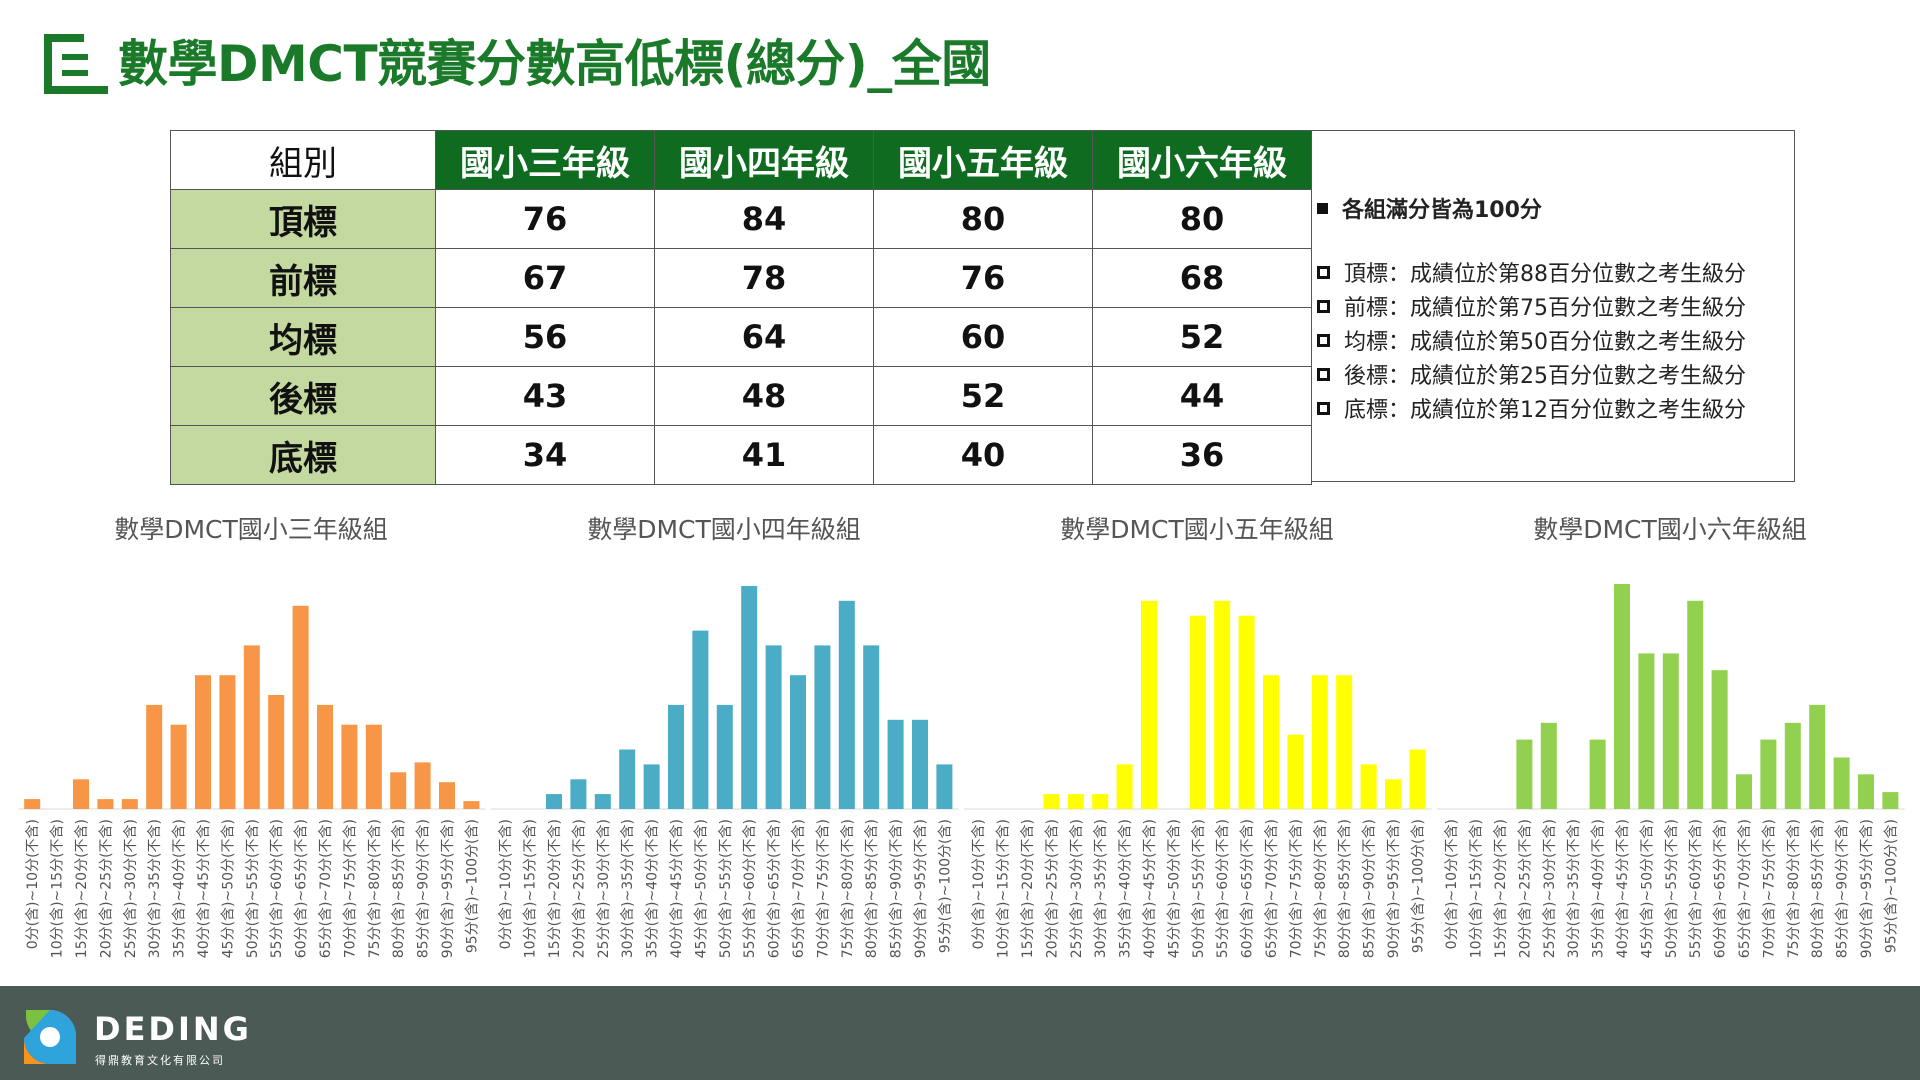  I want to click on table-cell: 41, so click(764, 455).